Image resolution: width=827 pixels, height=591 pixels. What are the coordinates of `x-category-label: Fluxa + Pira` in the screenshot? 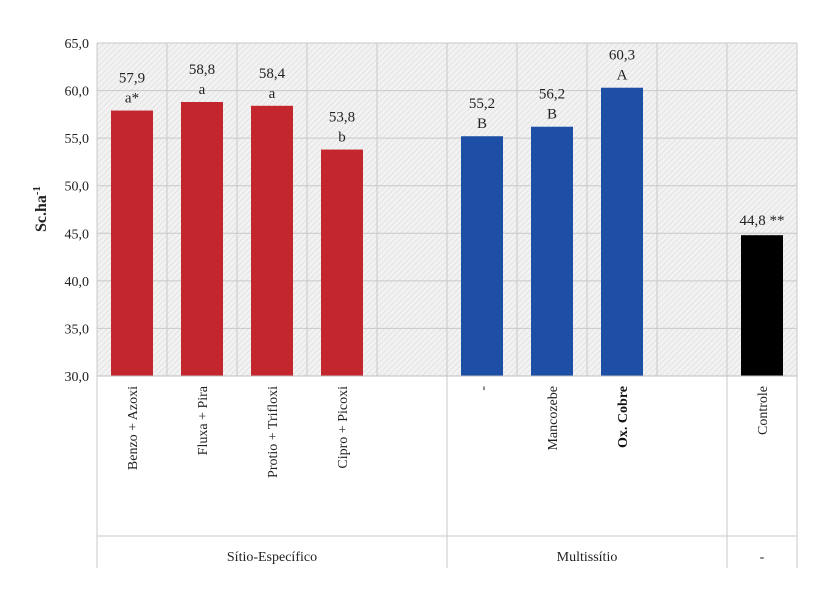 It's located at (203, 420).